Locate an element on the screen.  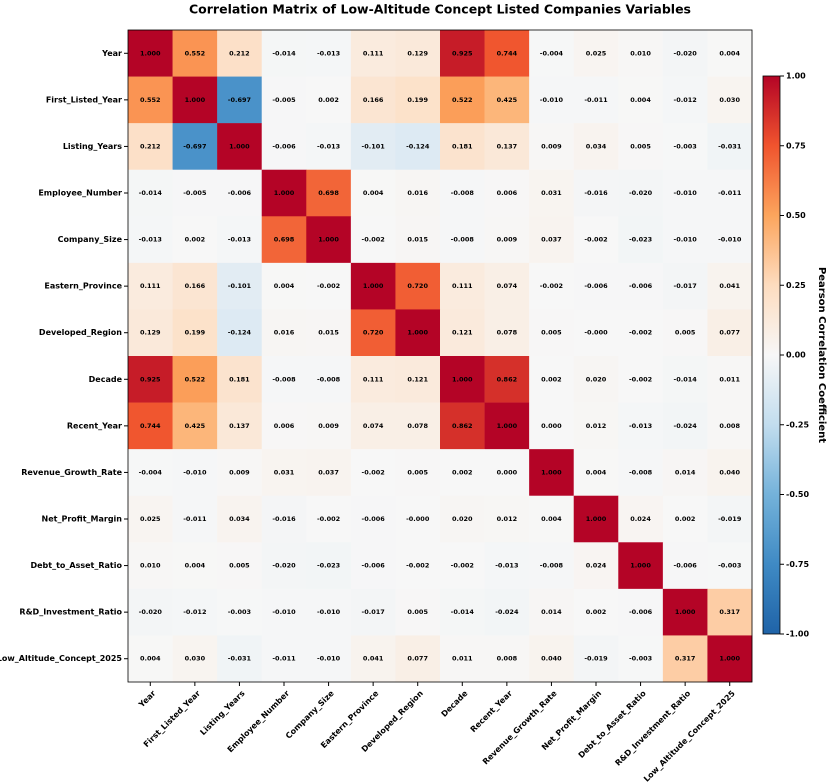
cell-label: 0.720 is located at coordinates (417, 286).